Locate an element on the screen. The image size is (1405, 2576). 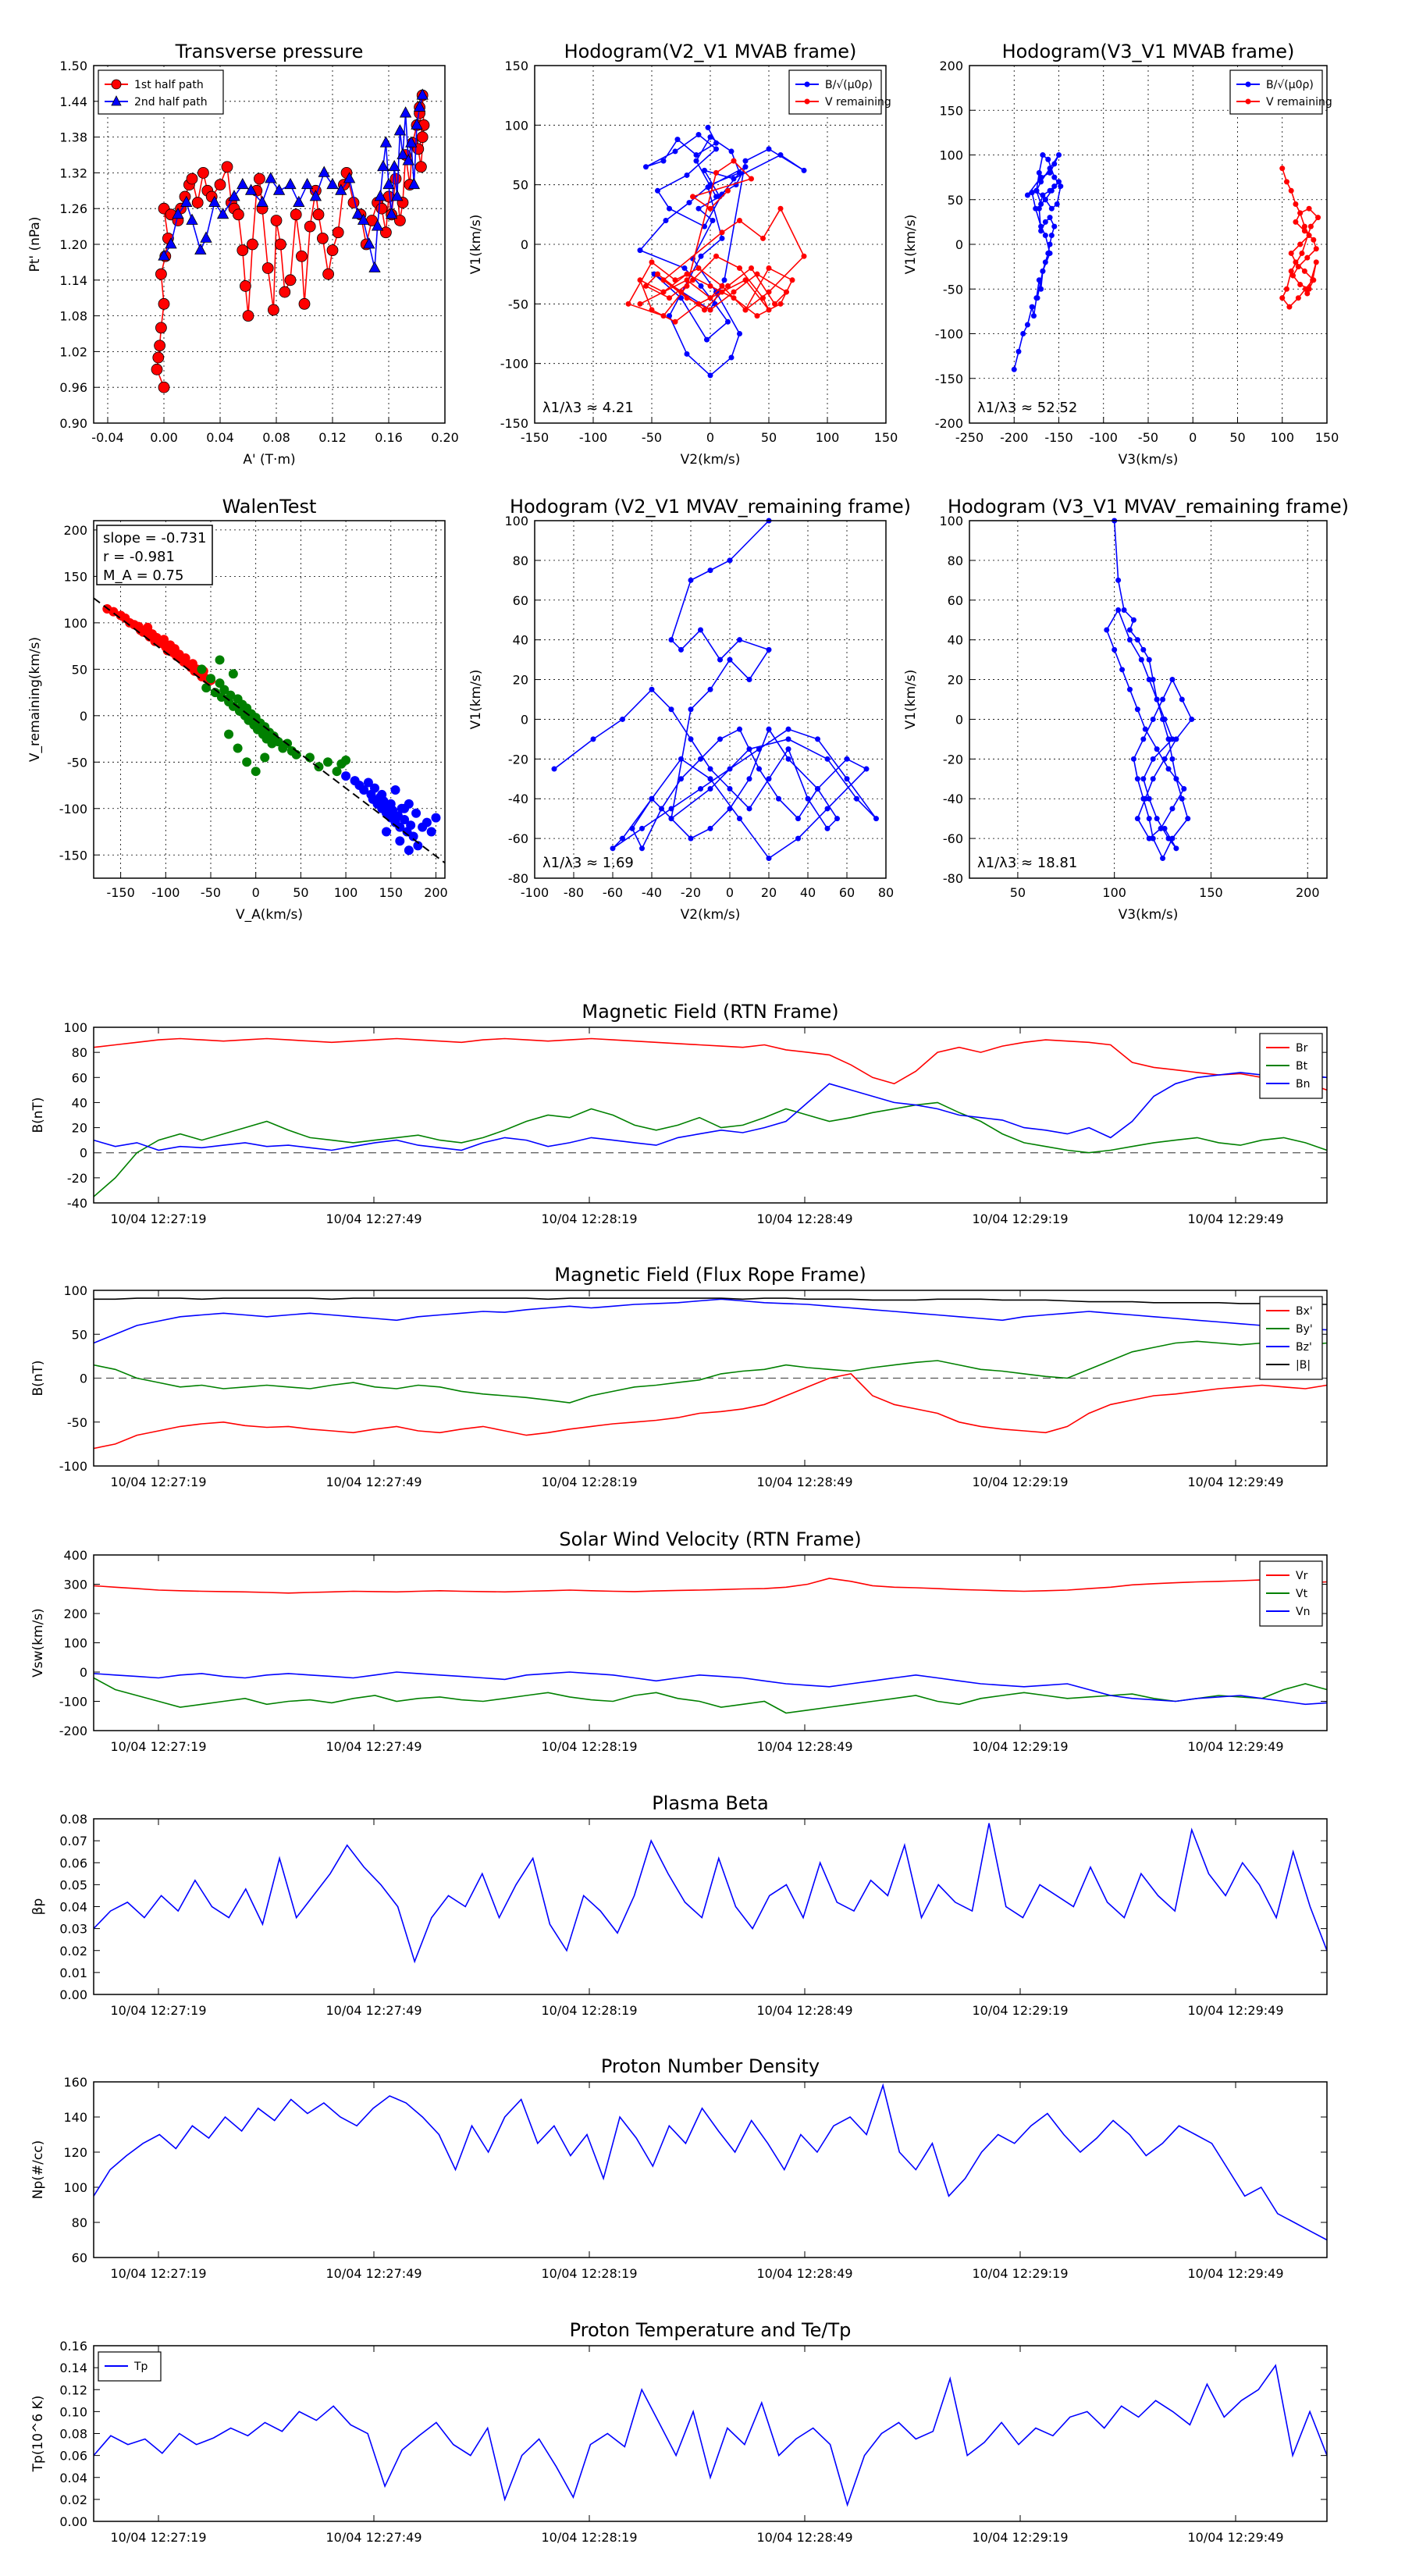
x-tick-label: 10/04 12:29:19 is located at coordinates (1020, 2010).